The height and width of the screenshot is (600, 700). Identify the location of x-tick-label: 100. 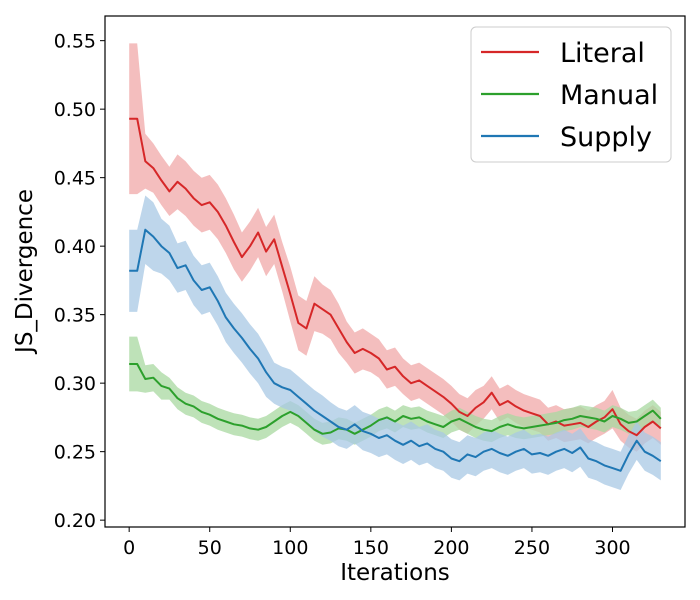
(290, 548).